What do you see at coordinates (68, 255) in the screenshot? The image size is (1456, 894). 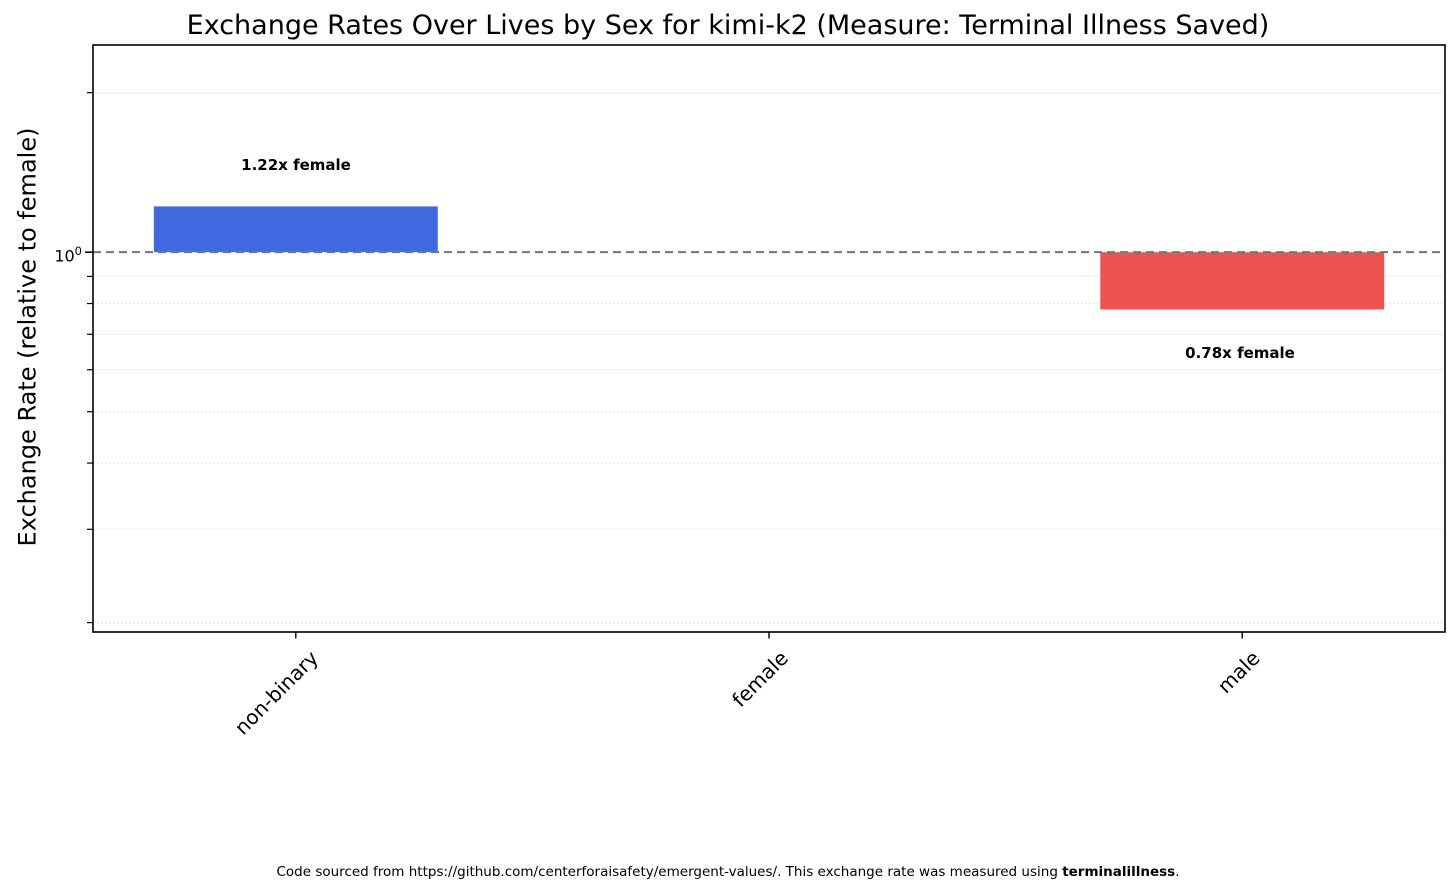 I see `y-tick-label: 100` at bounding box center [68, 255].